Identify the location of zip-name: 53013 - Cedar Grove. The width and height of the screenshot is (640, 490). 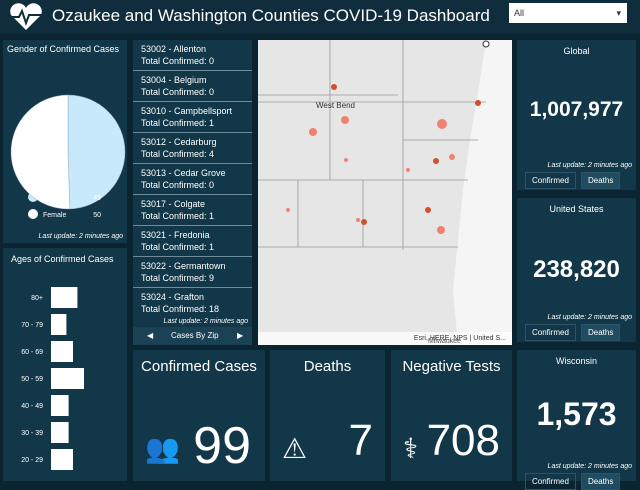
(183, 173).